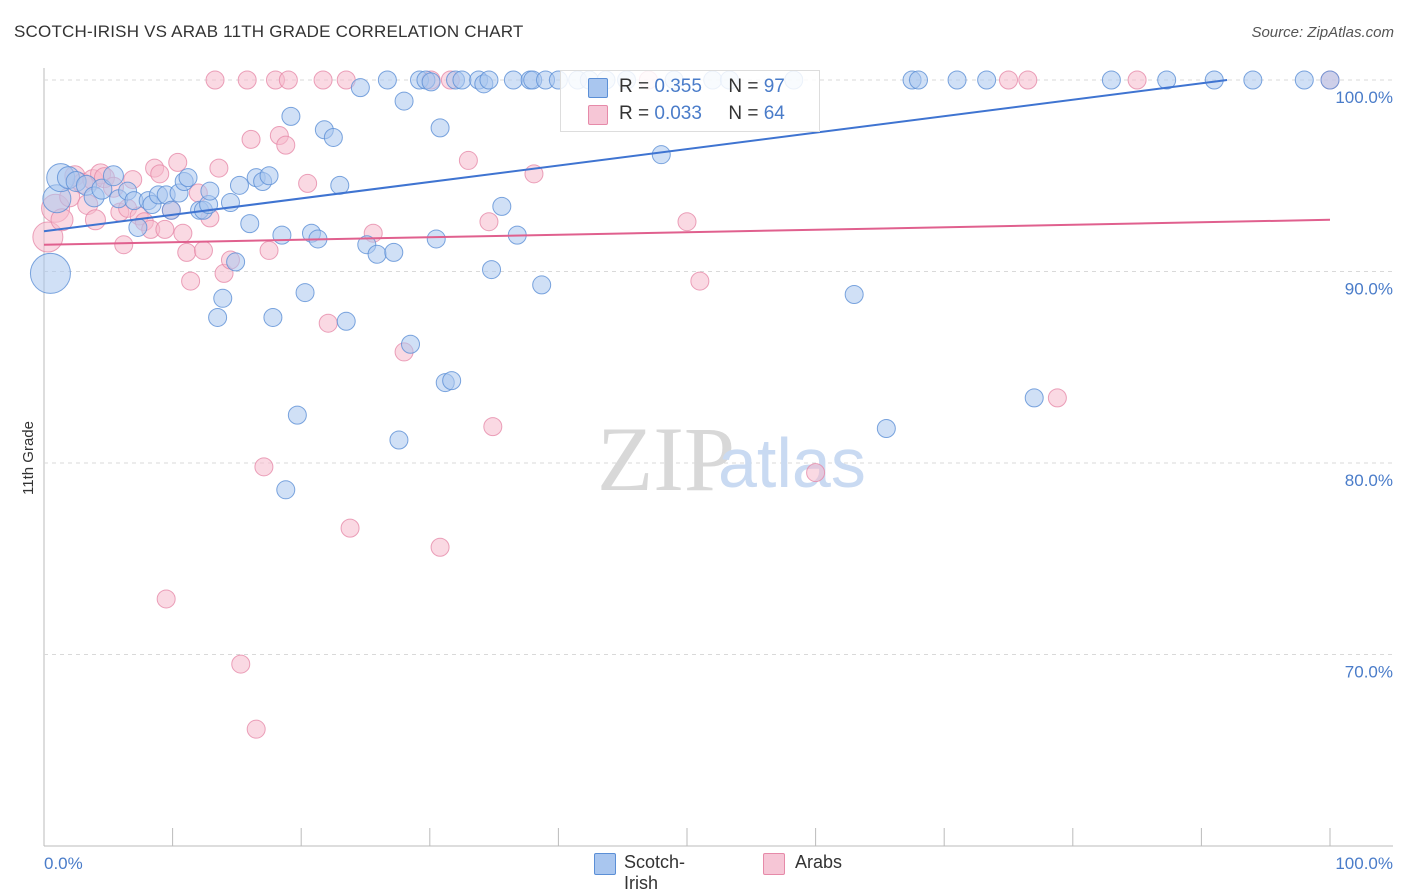  I want to click on y-tick-label: 70.0%, so click(1369, 672).